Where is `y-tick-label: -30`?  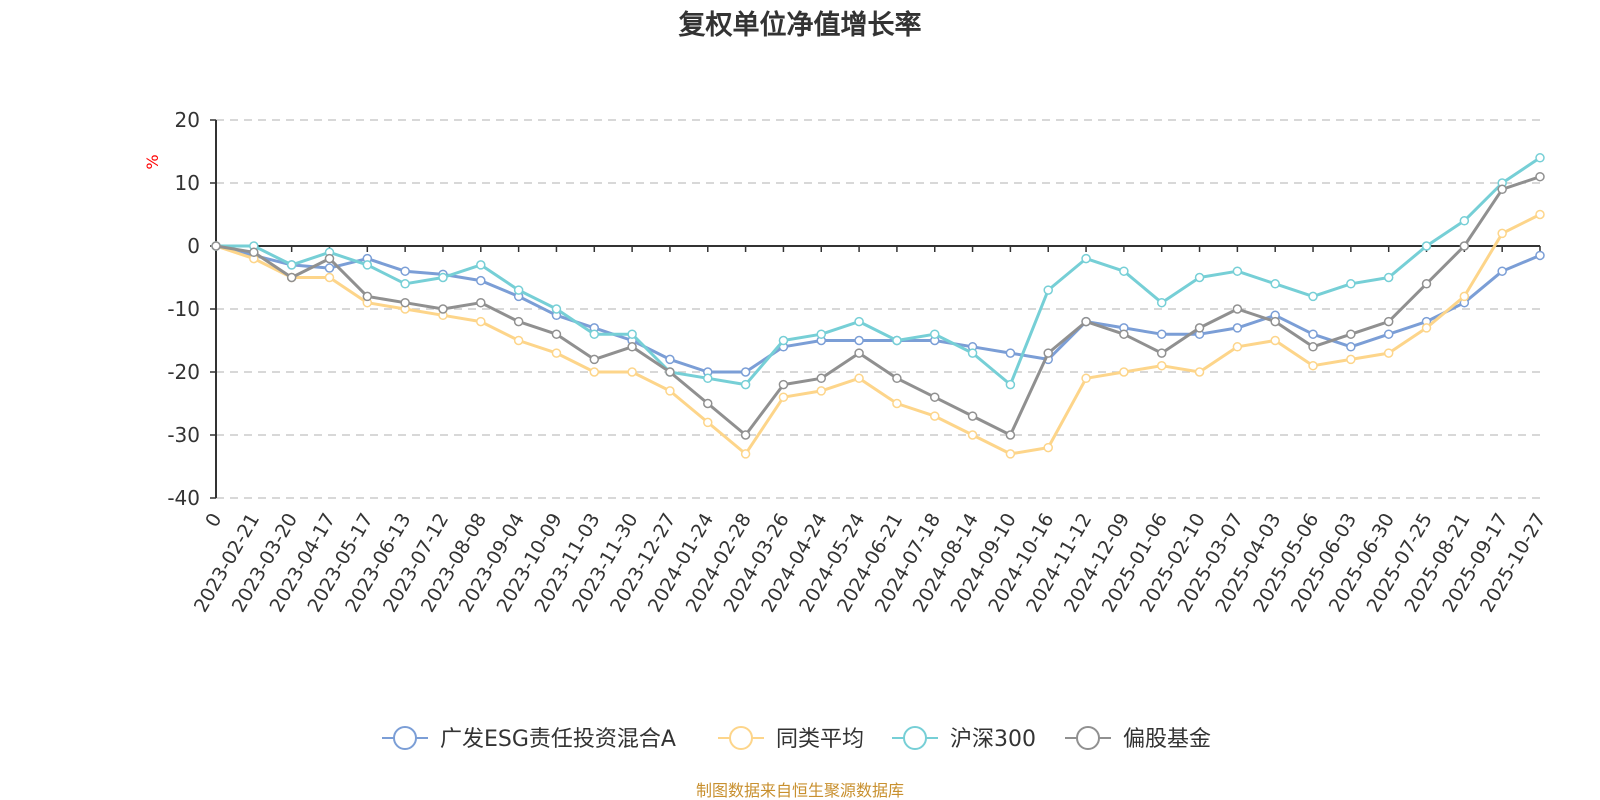
y-tick-label: -30 is located at coordinates (183, 435).